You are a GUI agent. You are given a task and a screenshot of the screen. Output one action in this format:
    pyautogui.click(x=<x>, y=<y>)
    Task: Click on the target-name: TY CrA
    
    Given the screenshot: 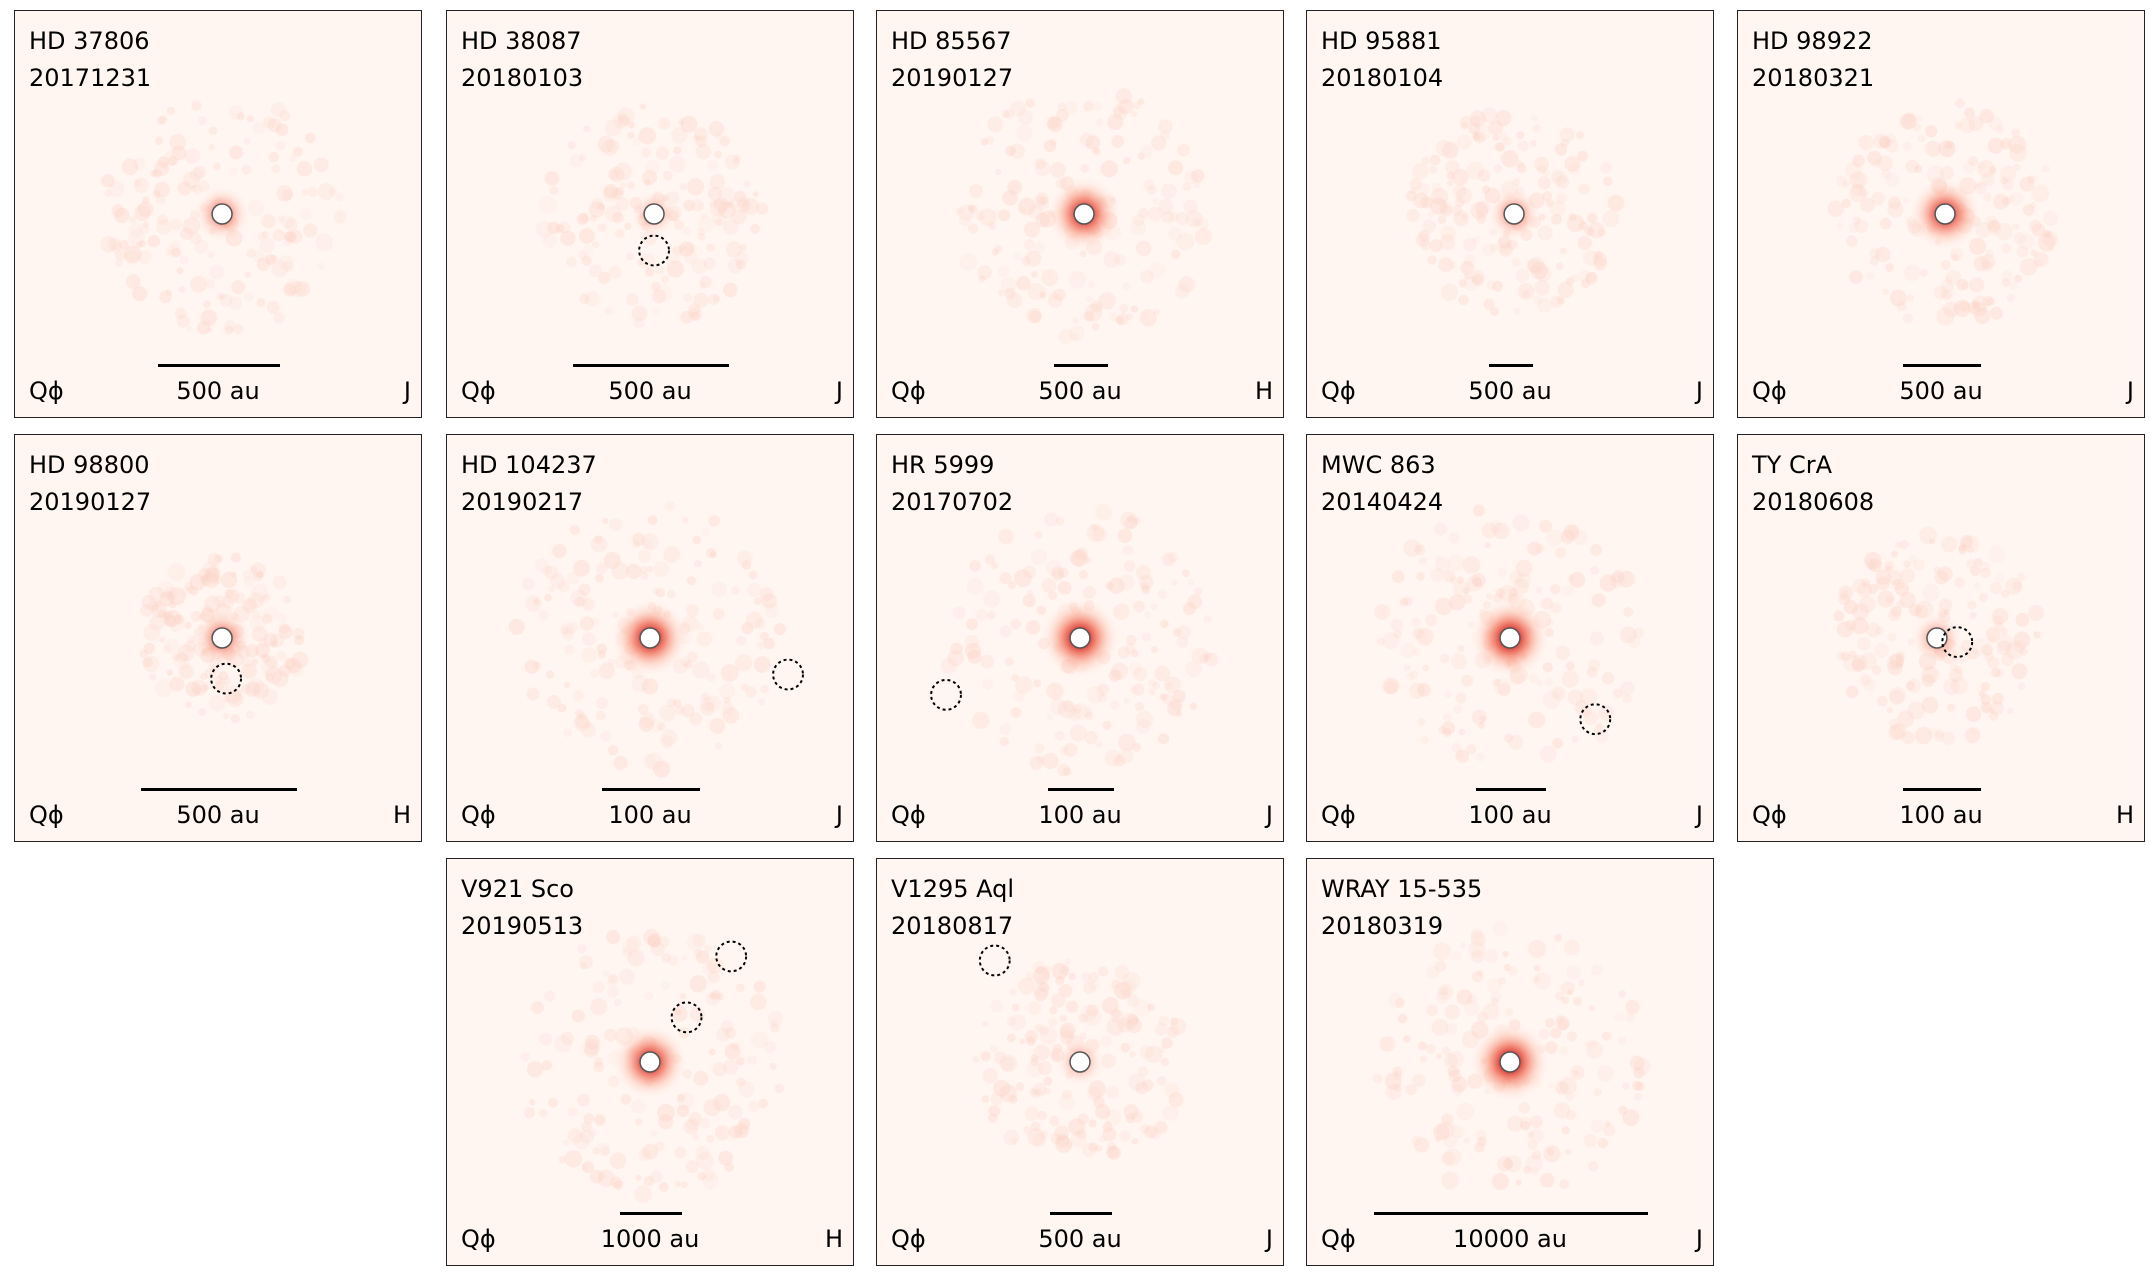 What is the action you would take?
    pyautogui.click(x=1792, y=465)
    